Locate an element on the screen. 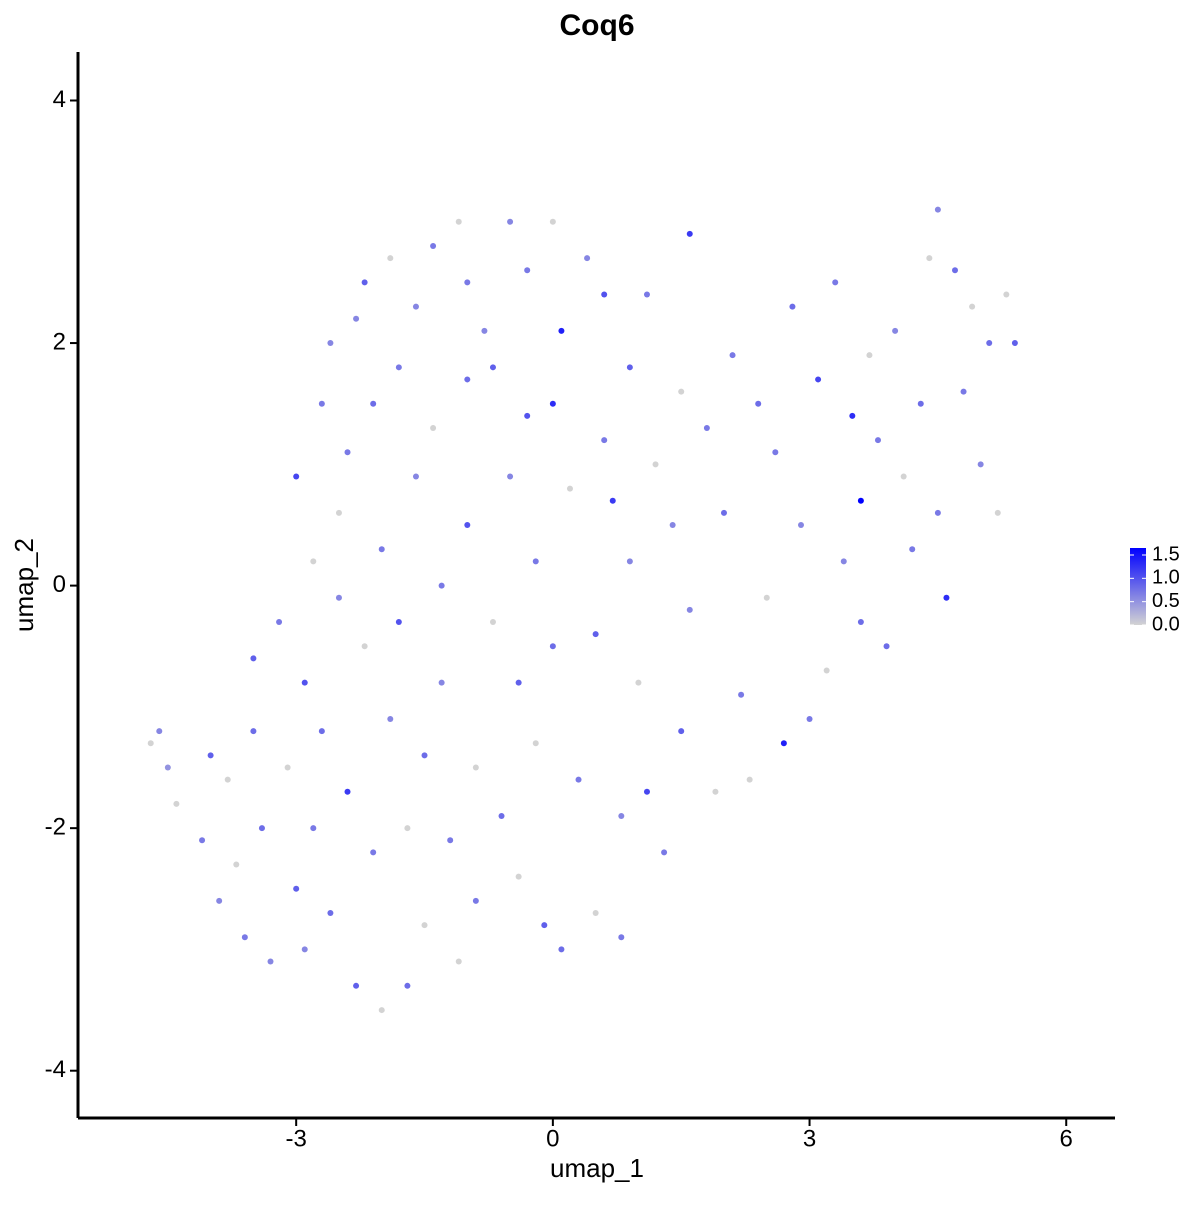  colorbar-tick-label: 0.5 is located at coordinates (1166, 601).